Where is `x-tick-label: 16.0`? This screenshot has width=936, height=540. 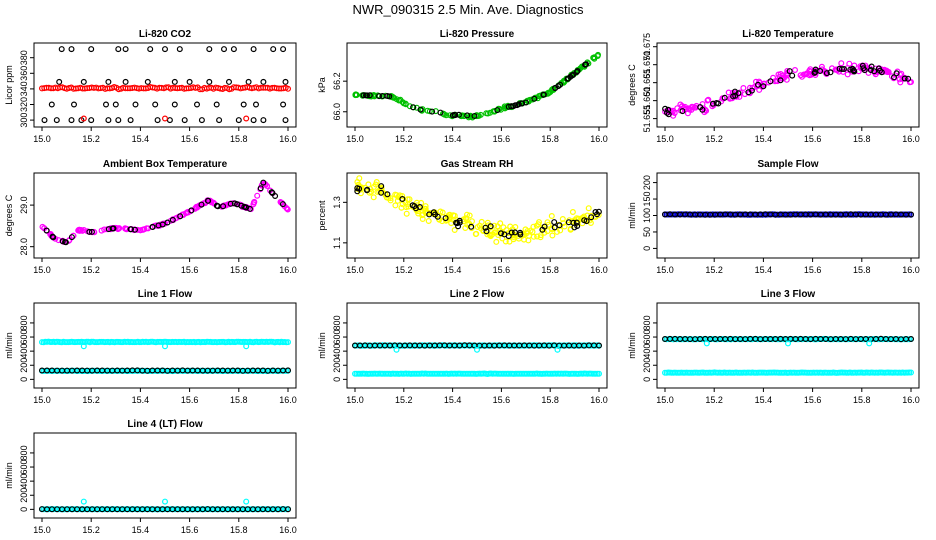 x-tick-label: 16.0 is located at coordinates (288, 270).